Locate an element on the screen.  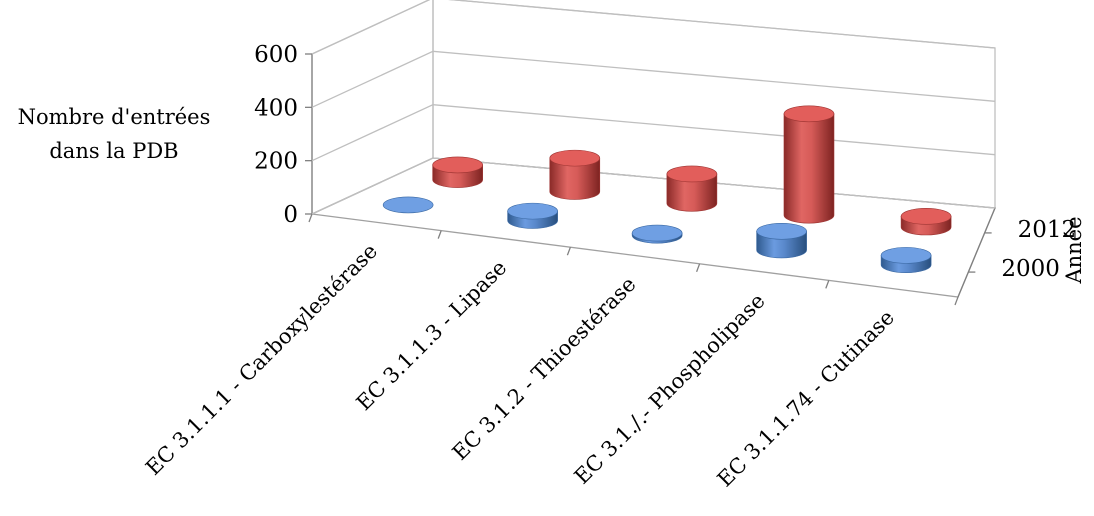
depth-axis-line is located at coordinates (976, 252).